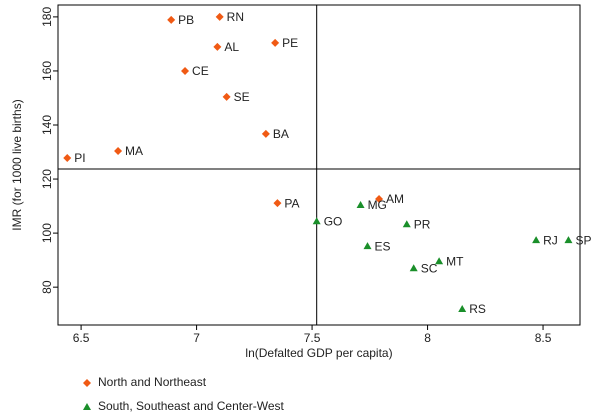 Image resolution: width=592 pixels, height=418 pixels. I want to click on y-axis-label: IMR (for 1000 live births), so click(17, 164).